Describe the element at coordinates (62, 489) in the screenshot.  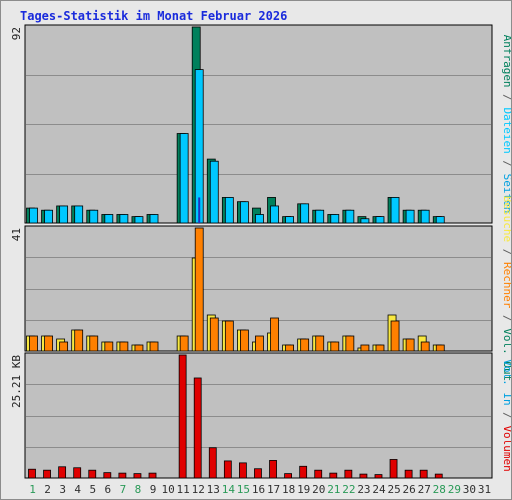
I see `x-tick-label: 3` at that location.